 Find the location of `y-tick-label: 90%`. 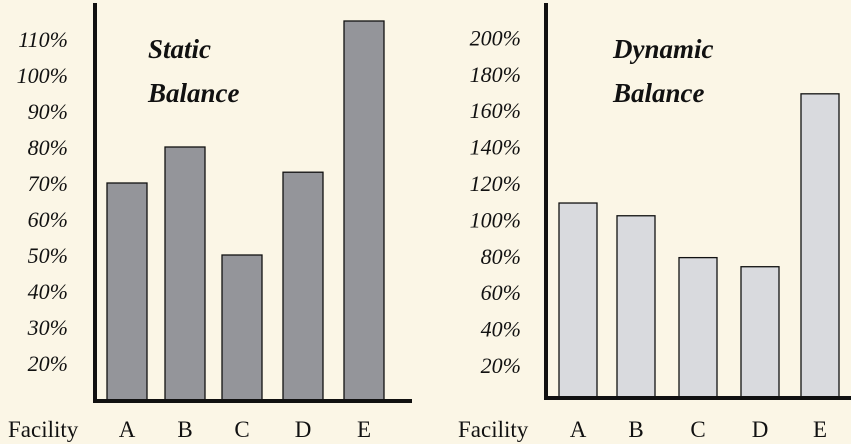

y-tick-label: 90% is located at coordinates (48, 111).